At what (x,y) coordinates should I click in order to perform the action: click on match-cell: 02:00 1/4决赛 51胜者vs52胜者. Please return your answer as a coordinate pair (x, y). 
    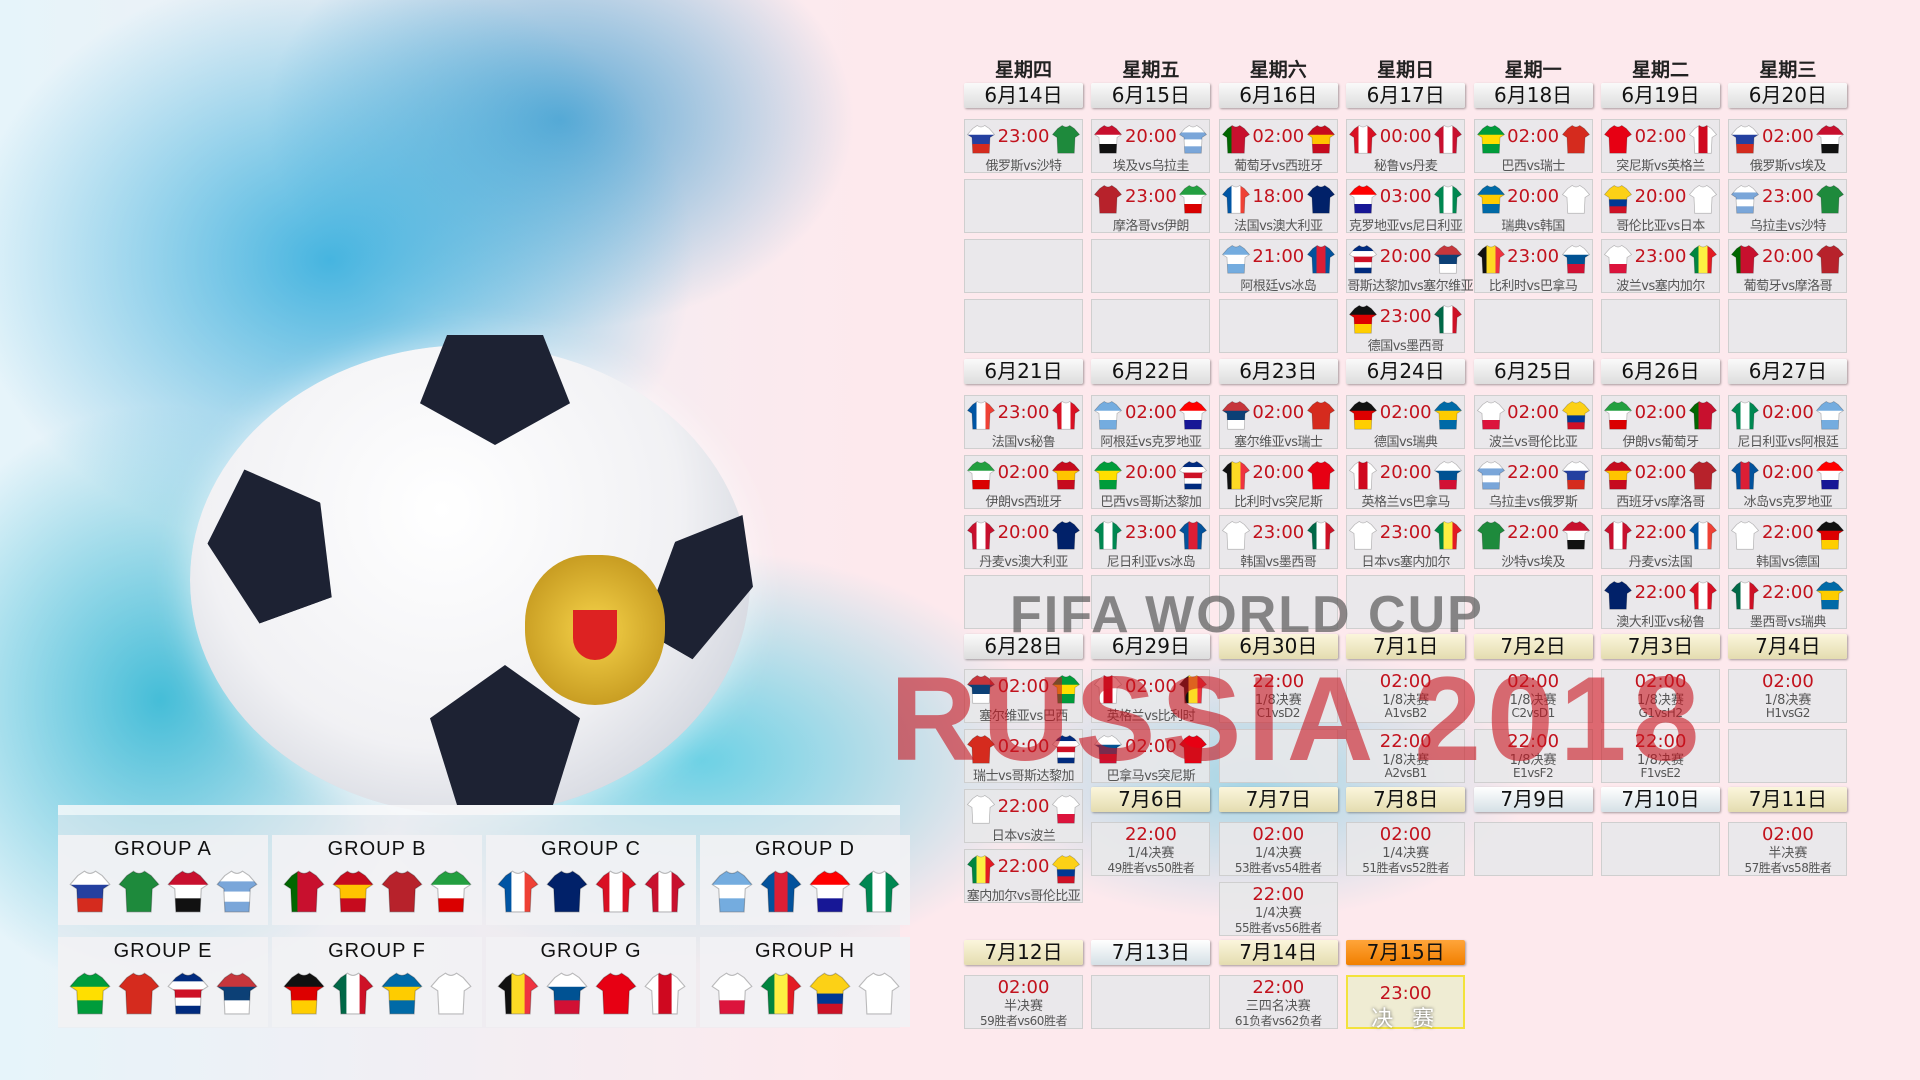
    Looking at the image, I should click on (1406, 849).